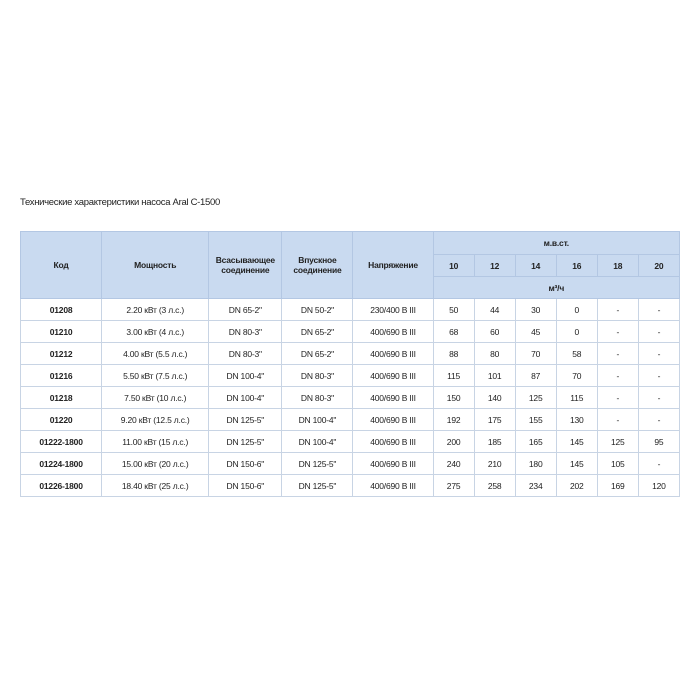 The height and width of the screenshot is (700, 700). Describe the element at coordinates (494, 485) in the screenshot. I see `cell-flow: 258` at that location.